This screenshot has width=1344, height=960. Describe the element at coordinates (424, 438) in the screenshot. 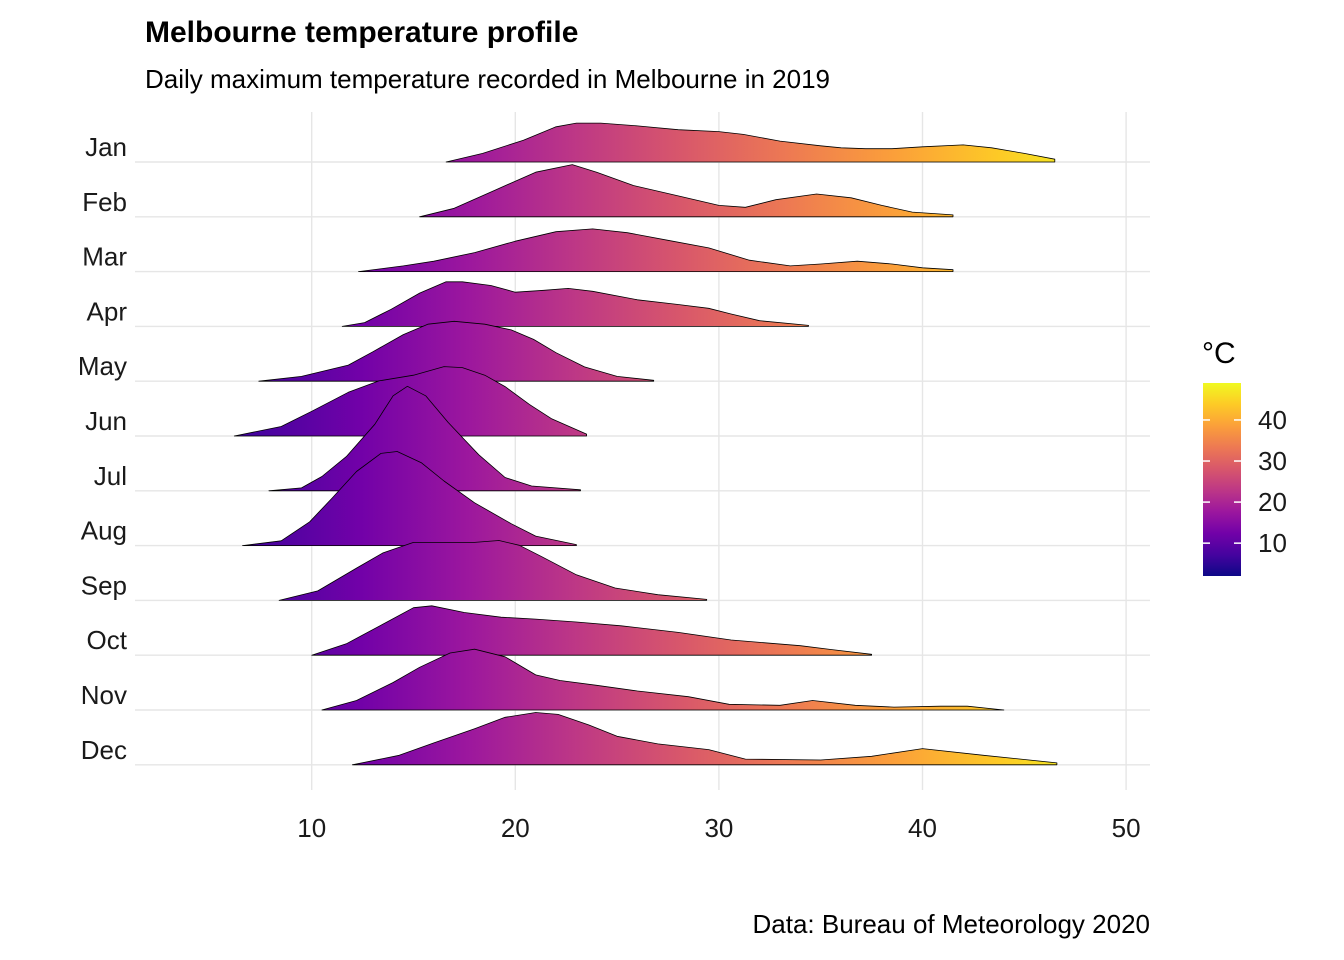

I see `ridge-jul` at that location.